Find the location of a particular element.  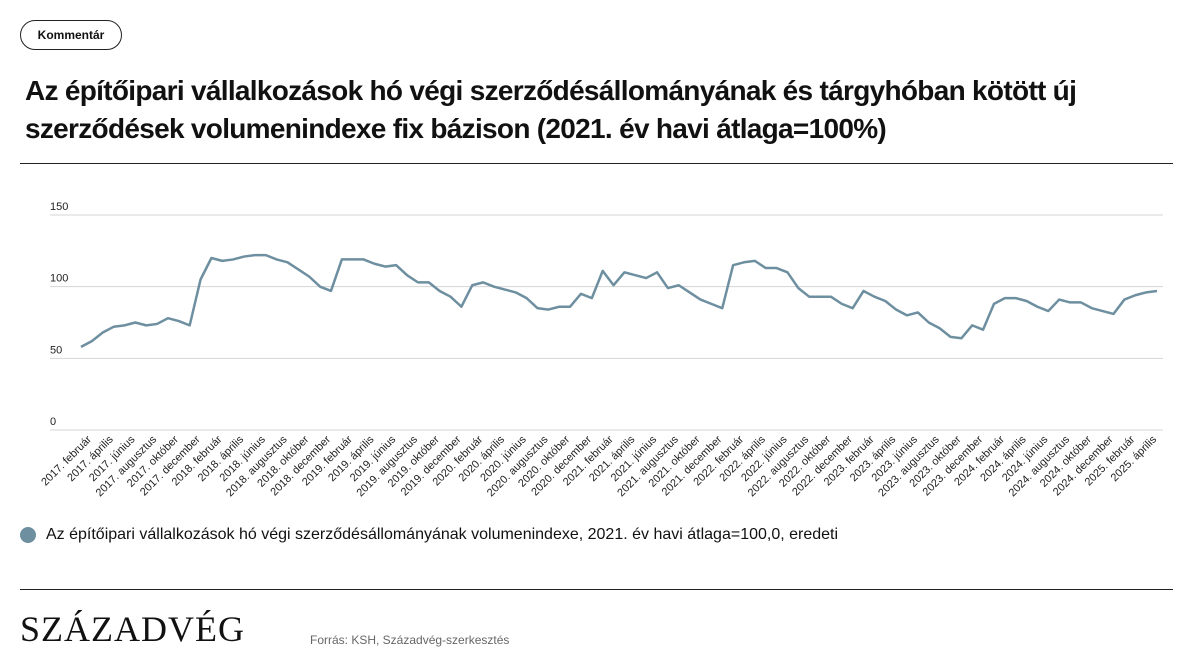

y-tick-label: 100 is located at coordinates (59, 279).